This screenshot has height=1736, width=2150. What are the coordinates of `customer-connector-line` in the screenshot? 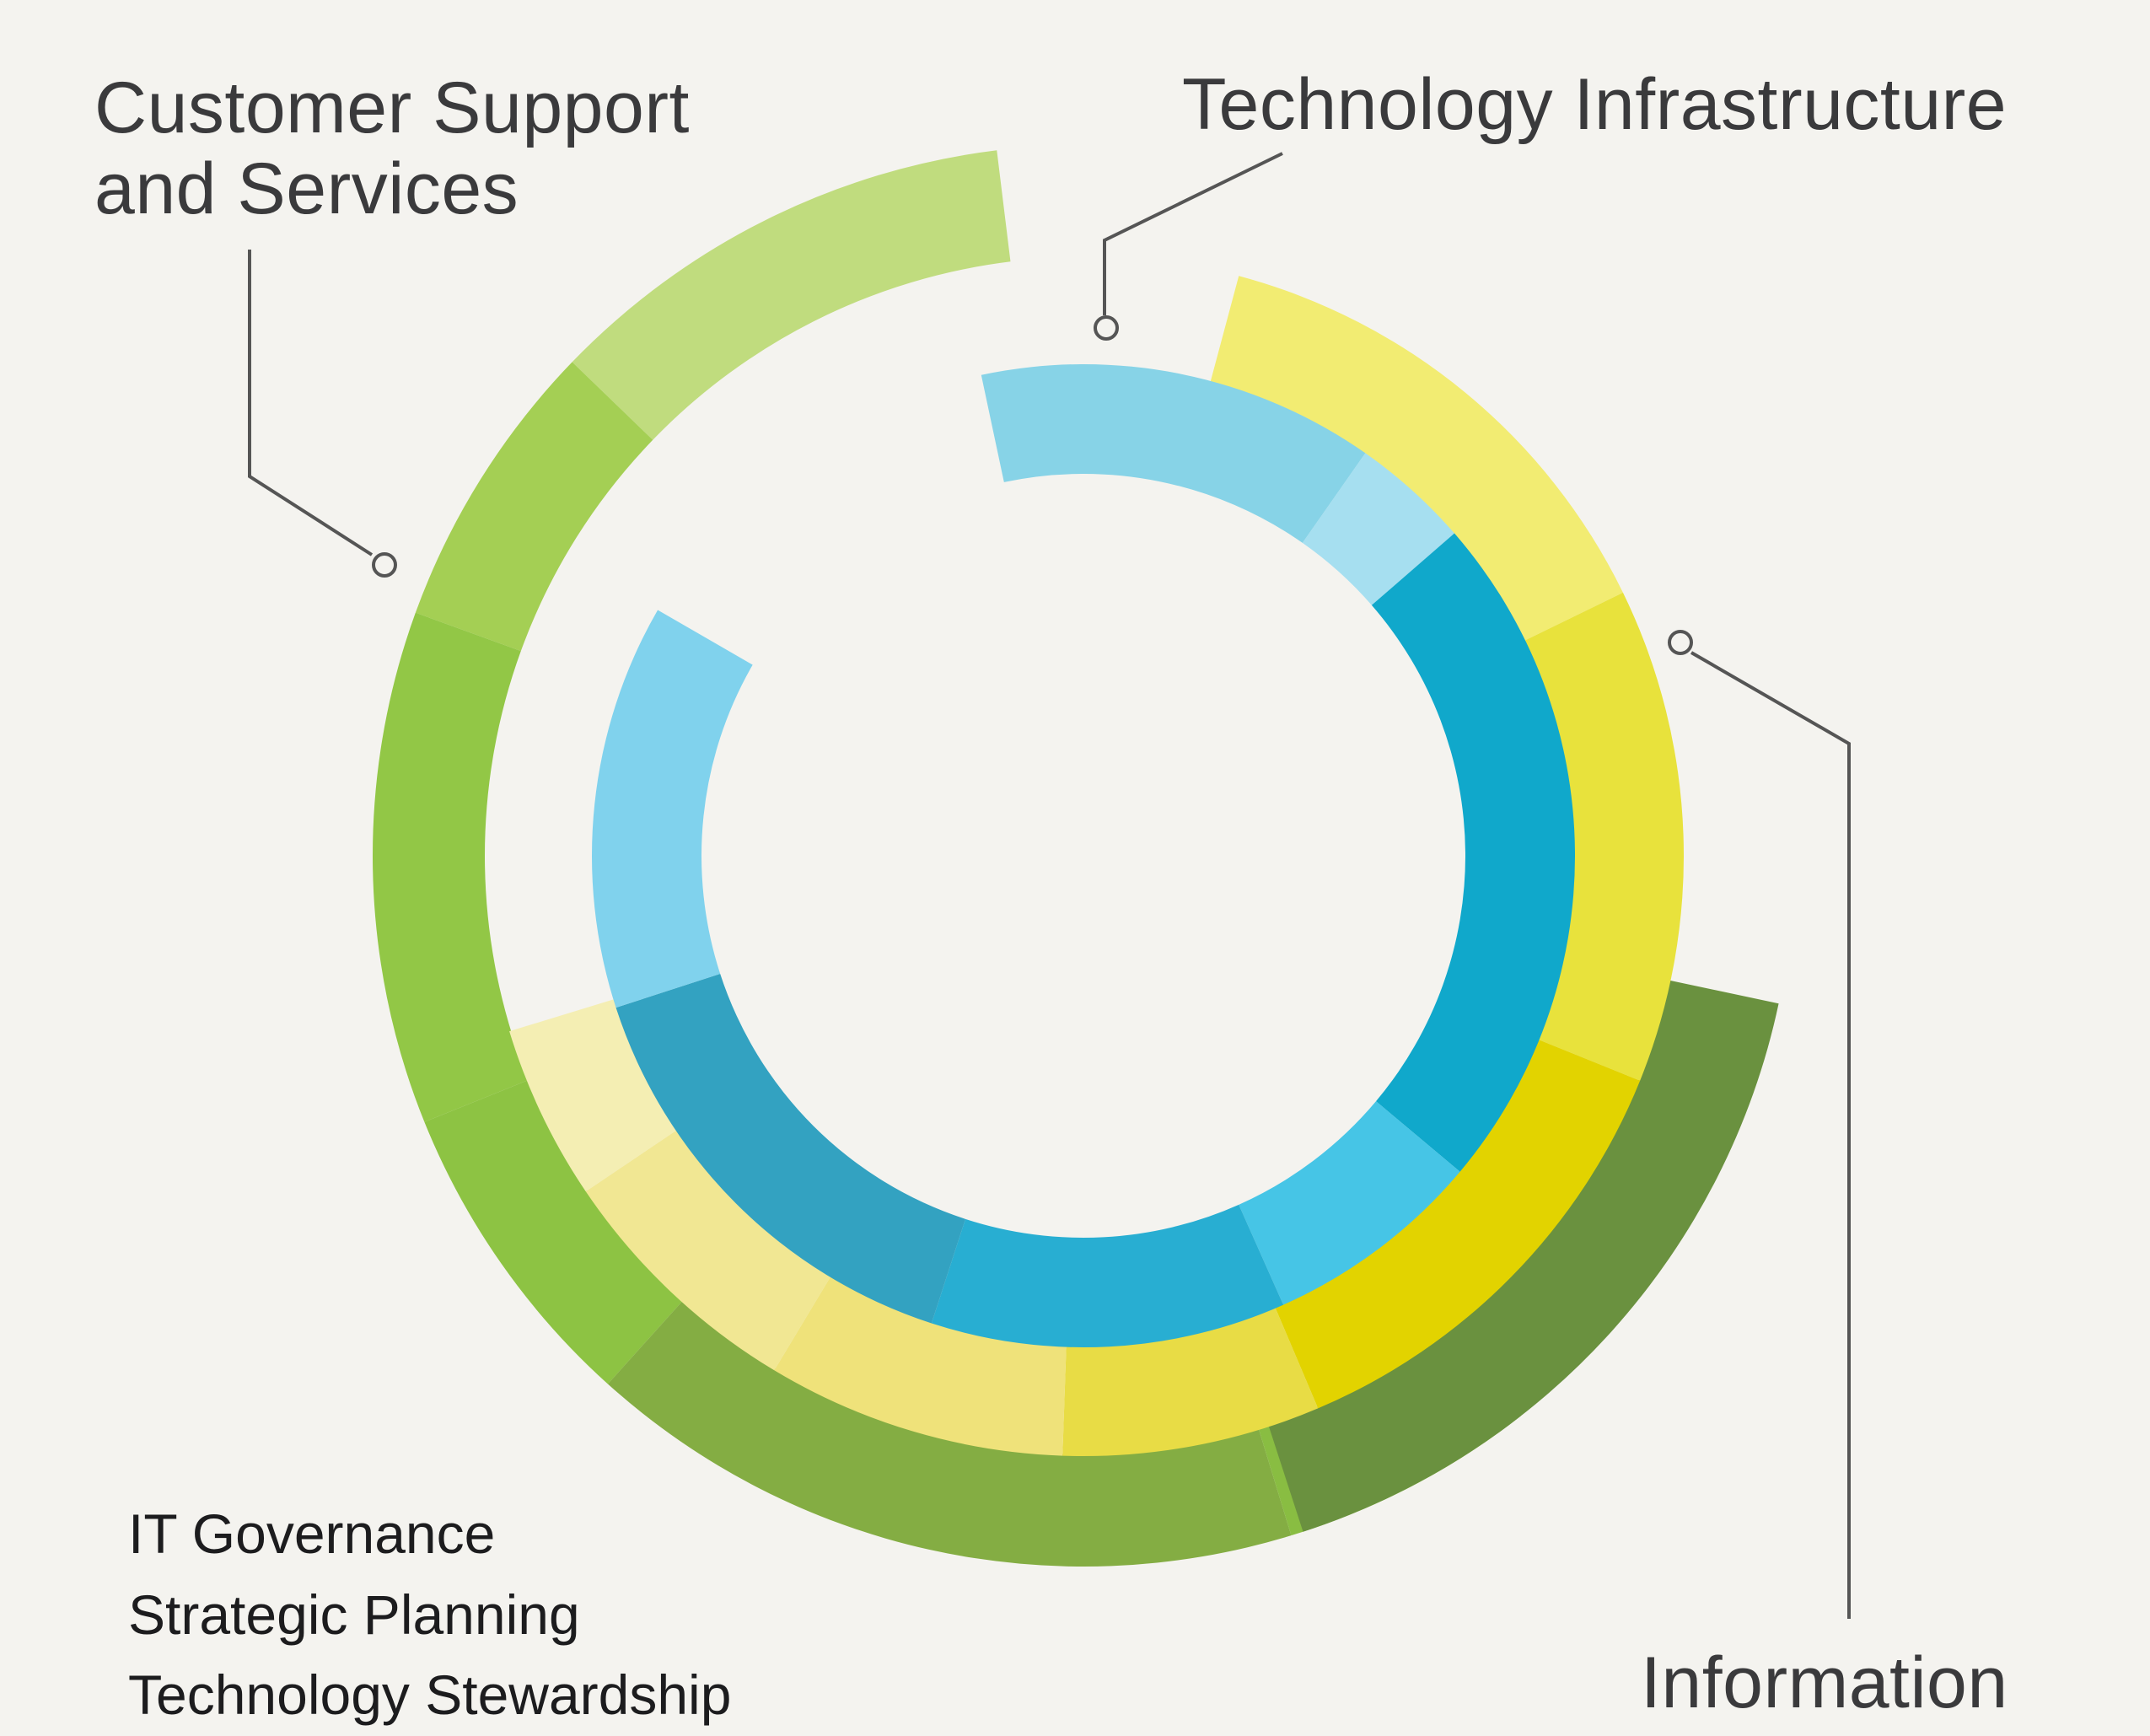 It's located at (311, 403).